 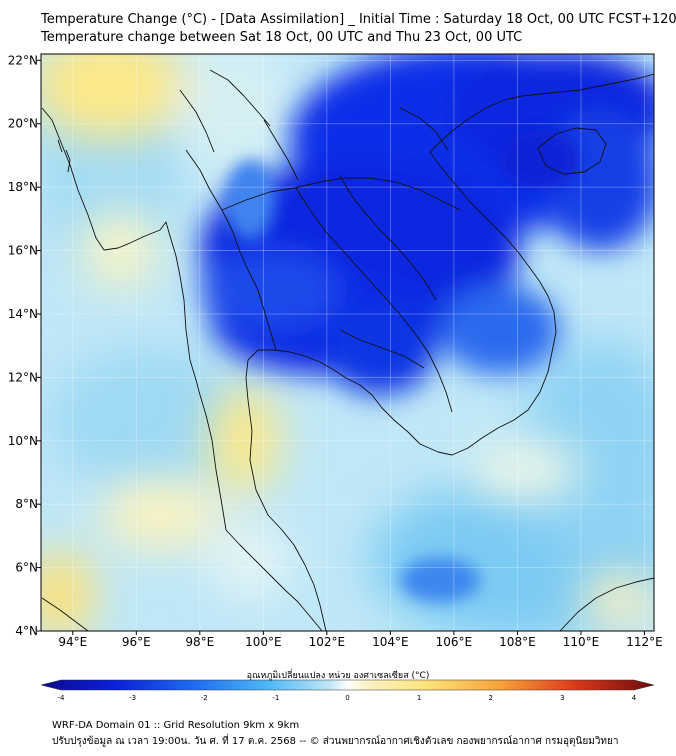 I want to click on colorbar-tick-label: 4, so click(x=634, y=698).